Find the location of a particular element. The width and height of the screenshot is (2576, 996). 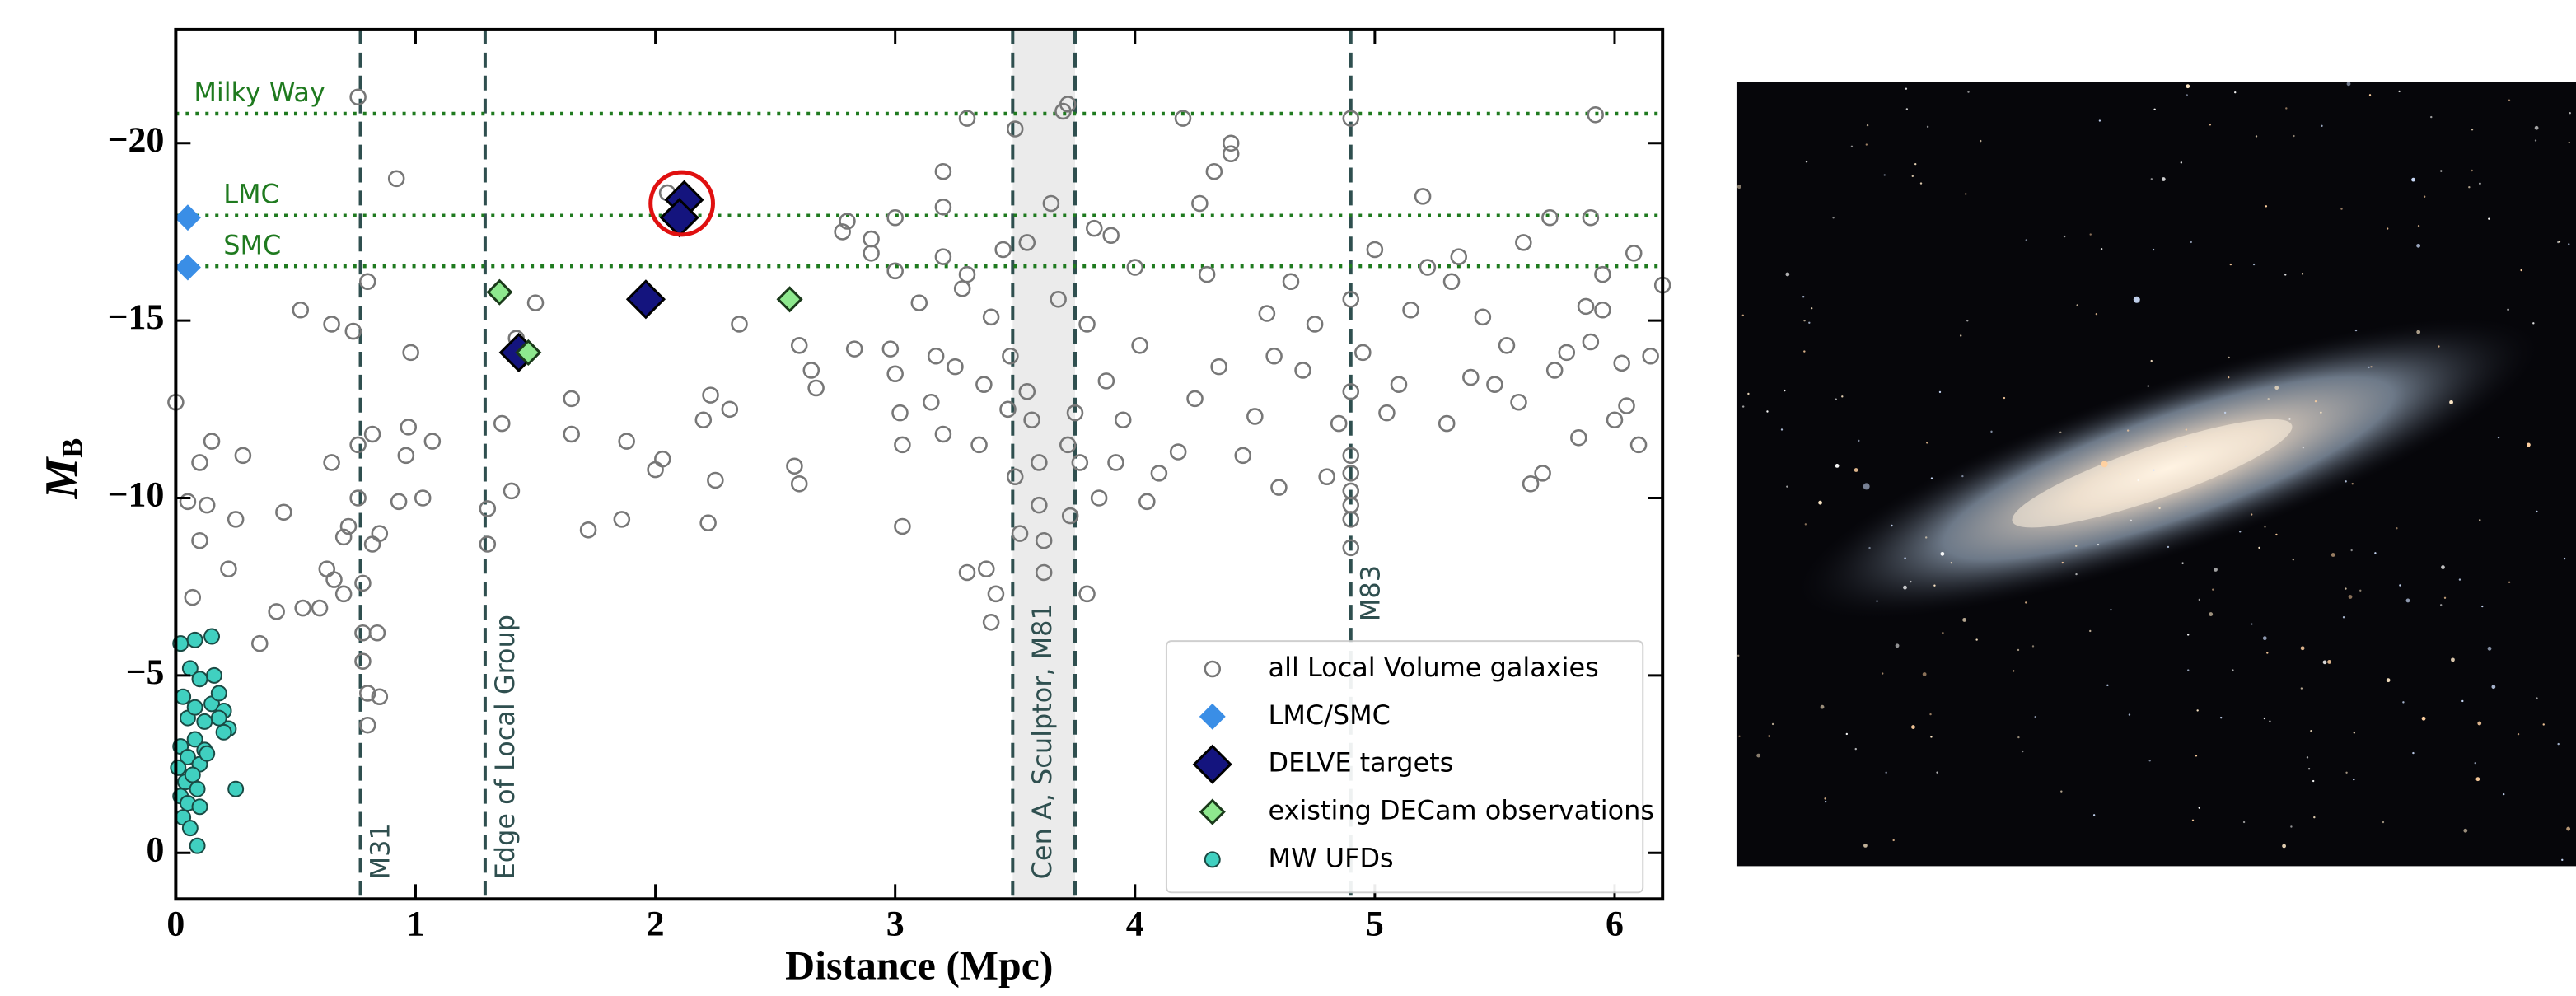

y-tick-label: −20 is located at coordinates (136, 140).